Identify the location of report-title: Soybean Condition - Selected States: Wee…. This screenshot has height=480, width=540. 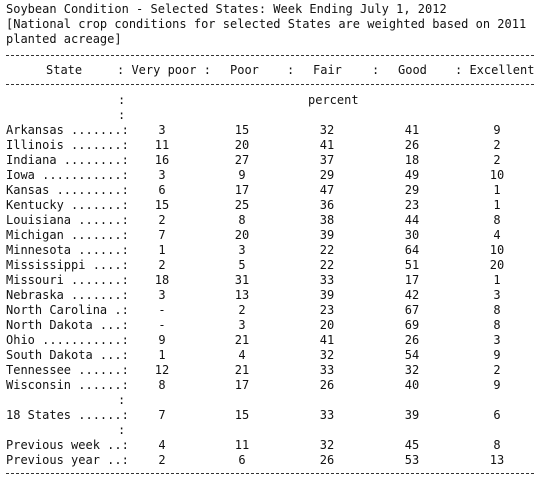
(226, 9).